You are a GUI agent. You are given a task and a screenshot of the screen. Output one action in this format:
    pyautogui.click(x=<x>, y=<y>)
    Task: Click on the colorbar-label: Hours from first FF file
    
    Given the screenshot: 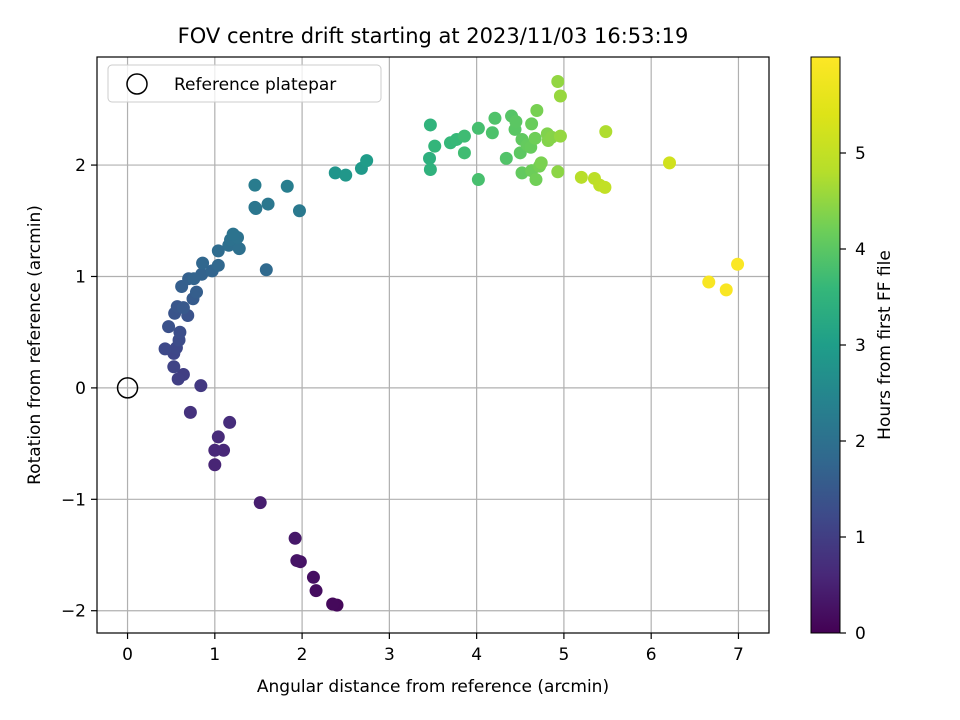 What is the action you would take?
    pyautogui.click(x=885, y=345)
    